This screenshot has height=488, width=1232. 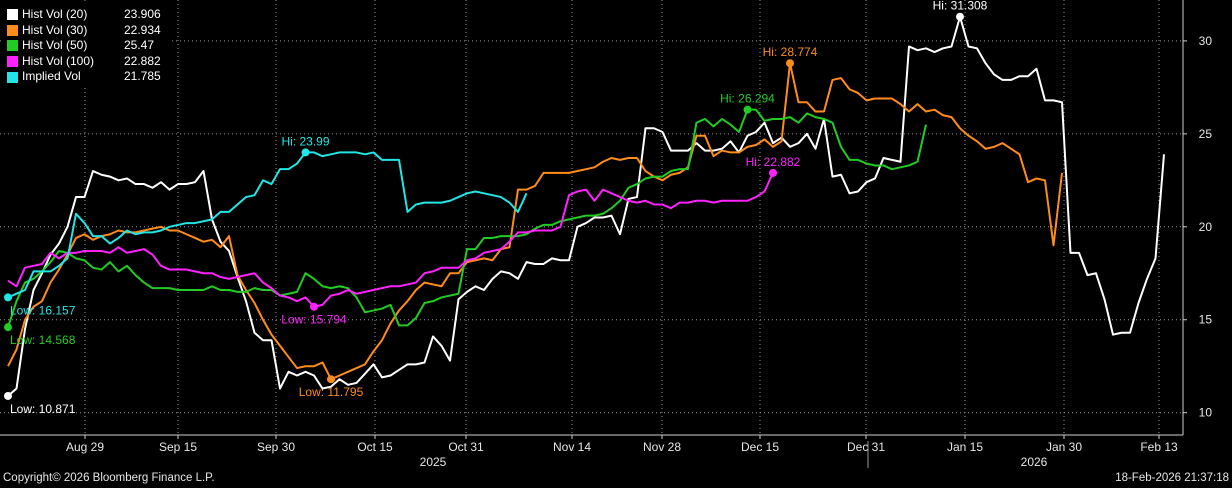 What do you see at coordinates (331, 392) in the screenshot?
I see `annotation-label: Low: 11.795` at bounding box center [331, 392].